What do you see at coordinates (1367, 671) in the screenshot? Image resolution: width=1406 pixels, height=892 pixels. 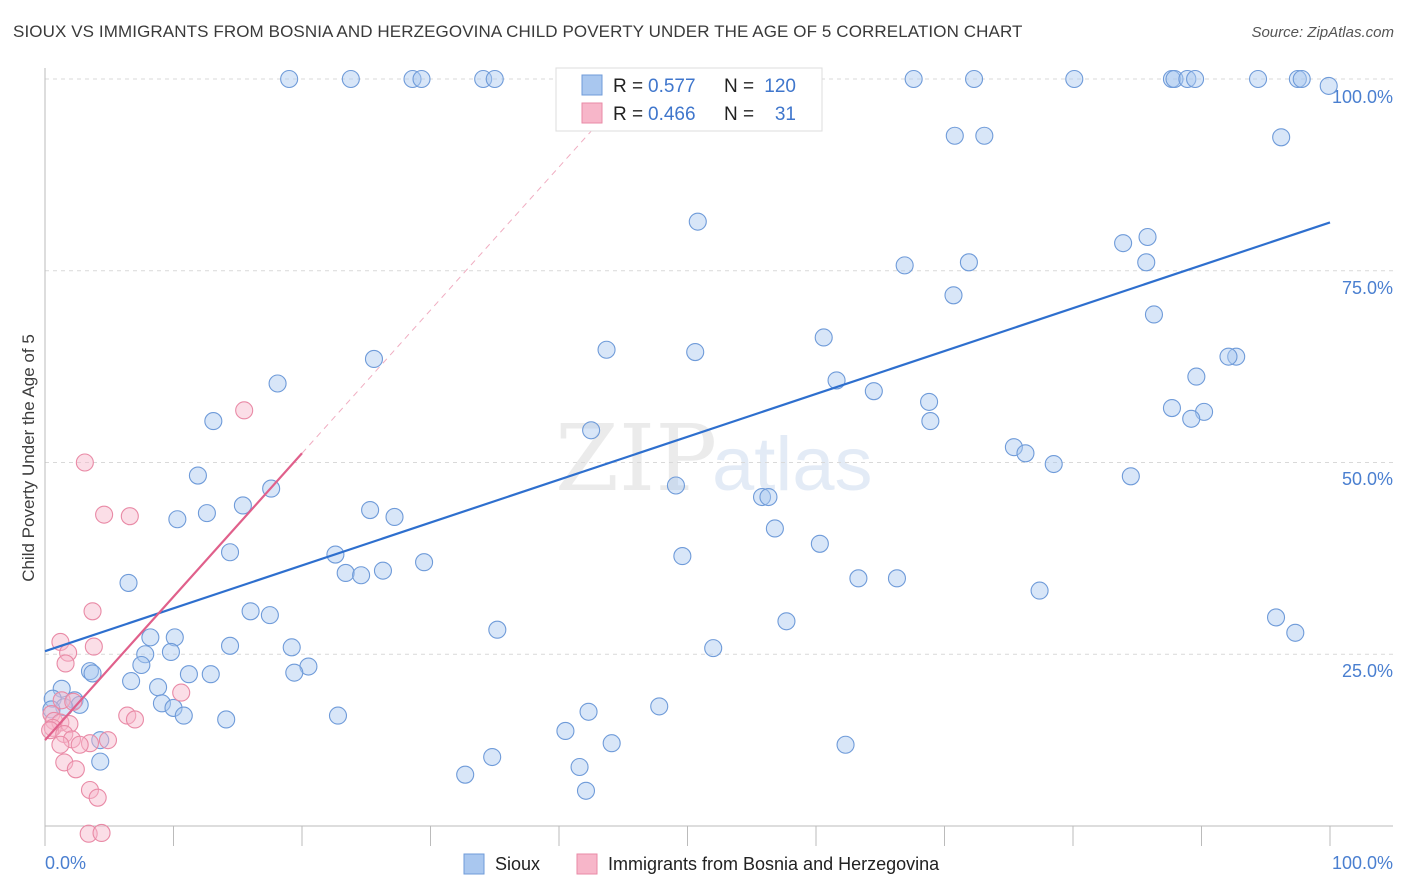 I see `y-tick-label-25: 25.0%` at bounding box center [1367, 671].